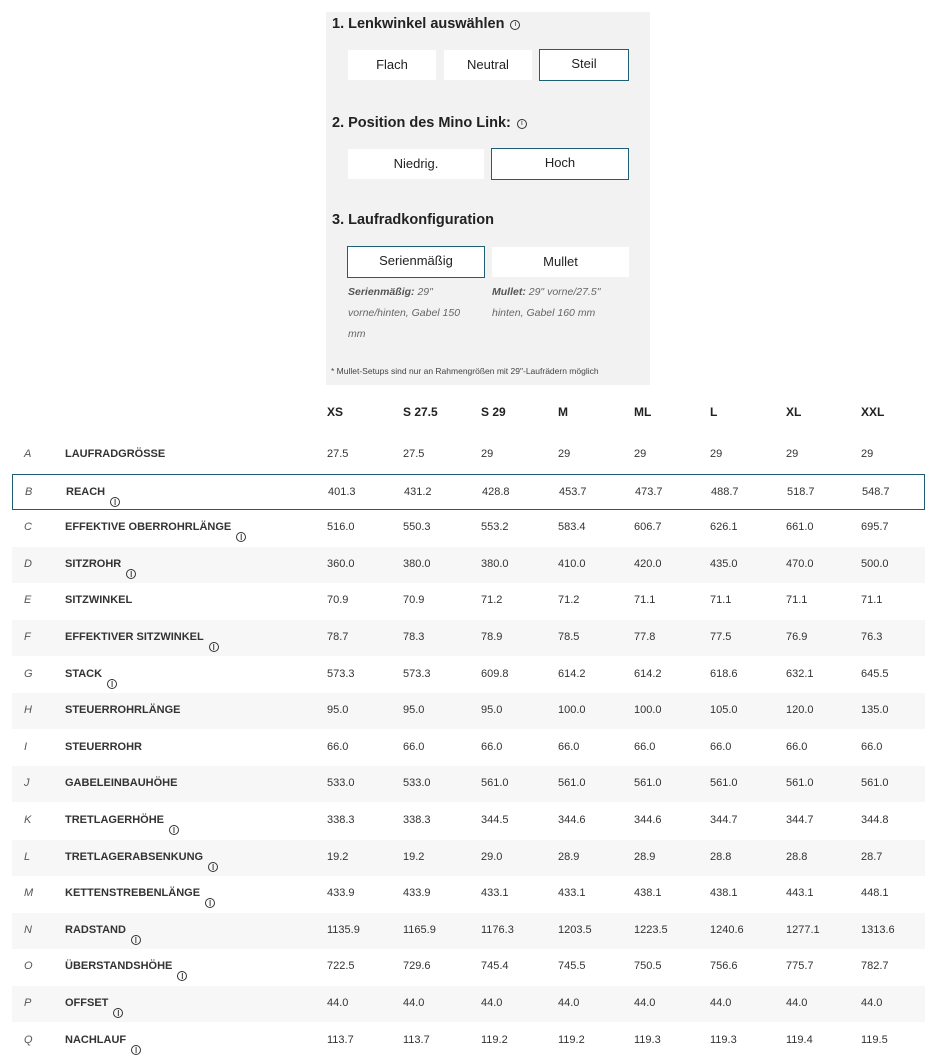 Image resolution: width=937 pixels, height=1059 pixels. Describe the element at coordinates (414, 600) in the screenshot. I see `cell-value: 70.9` at that location.